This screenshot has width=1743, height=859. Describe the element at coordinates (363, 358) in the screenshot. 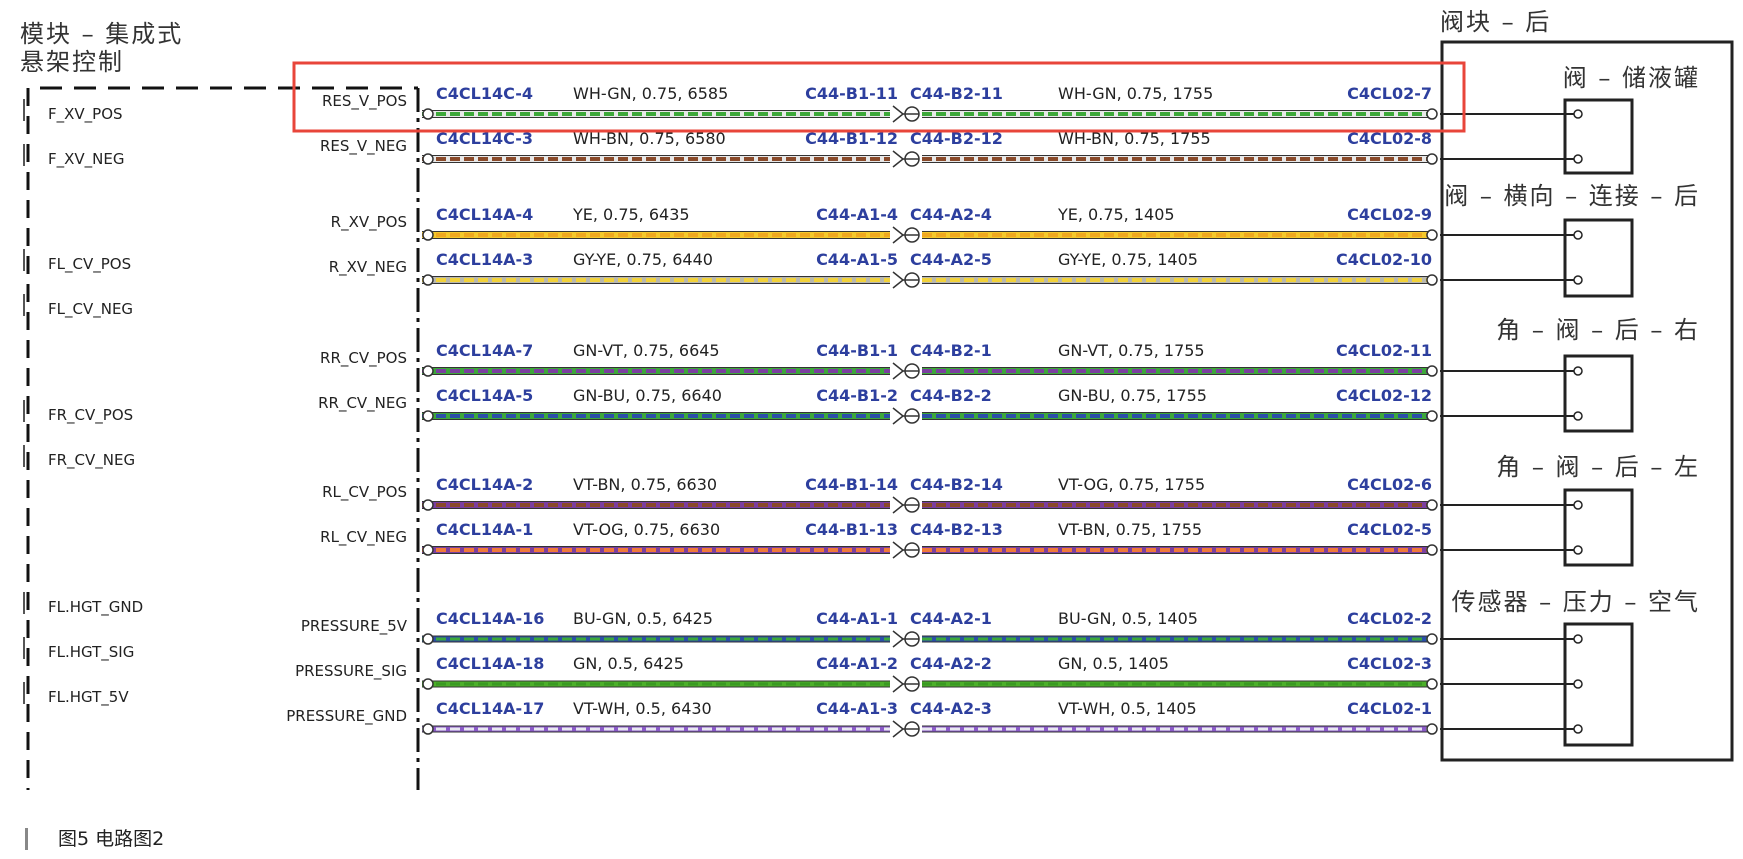

I see `module-pin-label: RR_CV_POS` at that location.